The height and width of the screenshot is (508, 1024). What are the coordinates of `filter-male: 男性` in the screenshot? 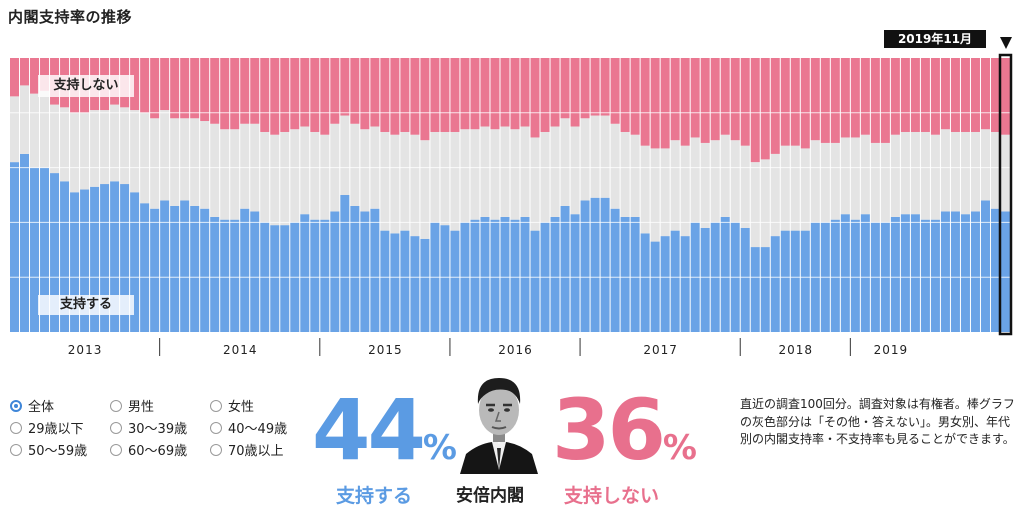 It's located at (160, 405).